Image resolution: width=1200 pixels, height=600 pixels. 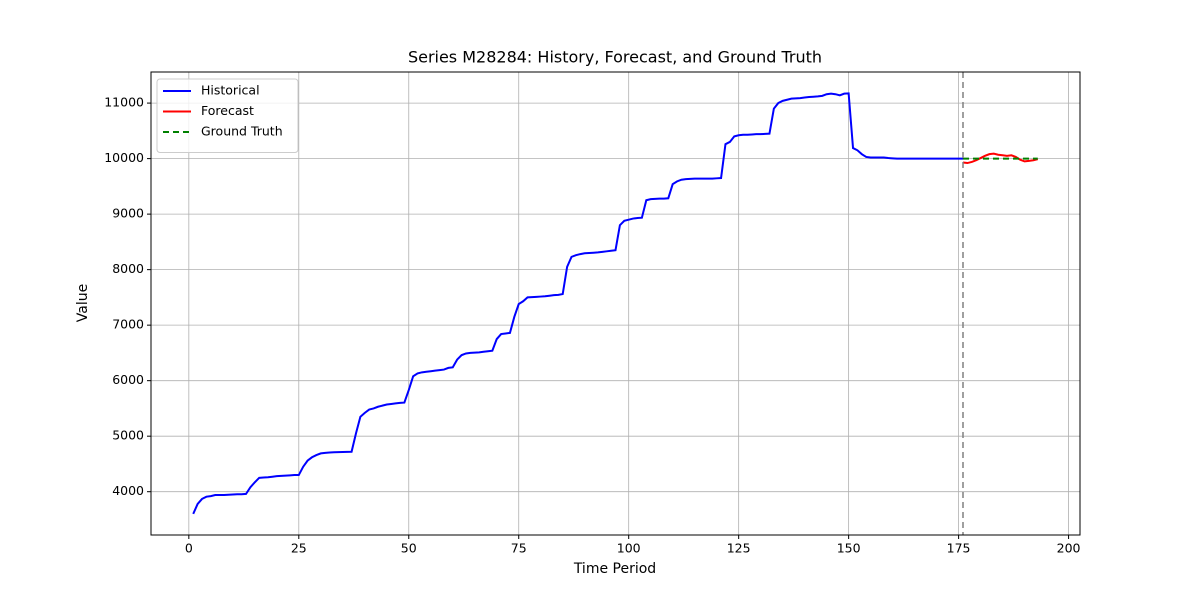 I want to click on x-tick-label: 125, so click(x=739, y=548).